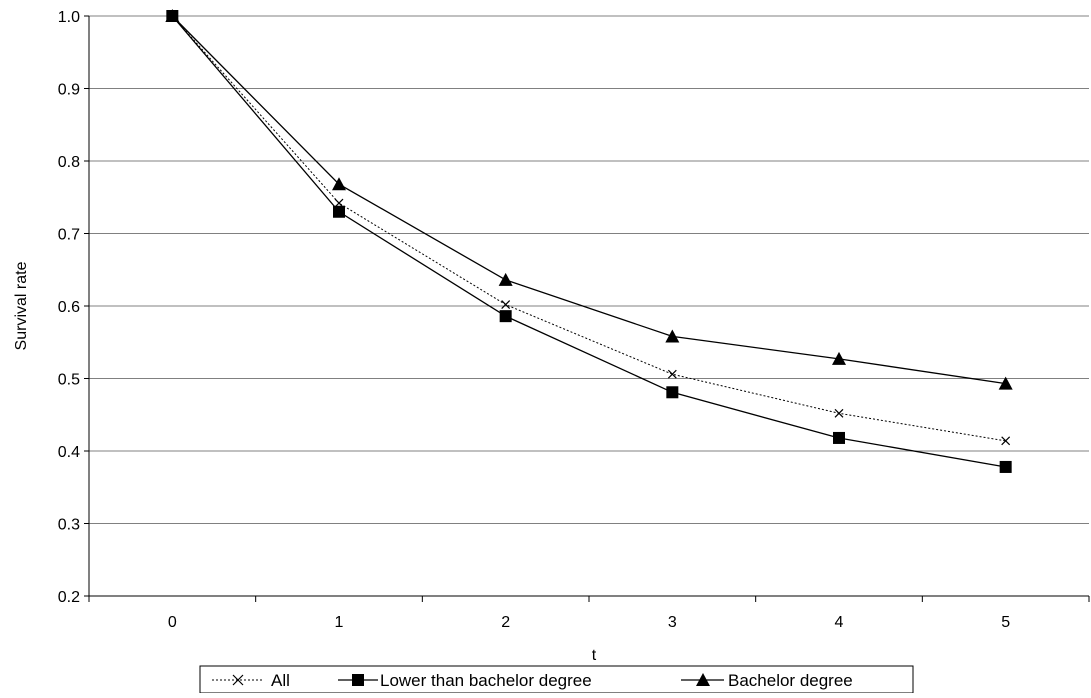 The image size is (1091, 698). Describe the element at coordinates (672, 622) in the screenshot. I see `x-tick-label-3: 3` at that location.